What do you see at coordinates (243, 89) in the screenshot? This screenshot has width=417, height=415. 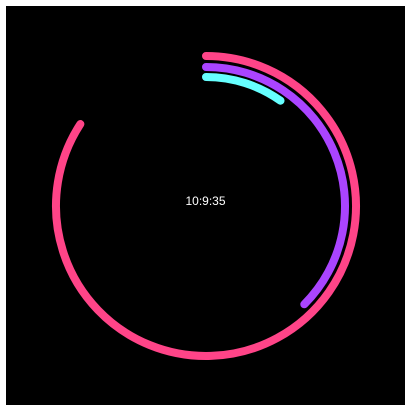 I see `second-ring` at bounding box center [243, 89].